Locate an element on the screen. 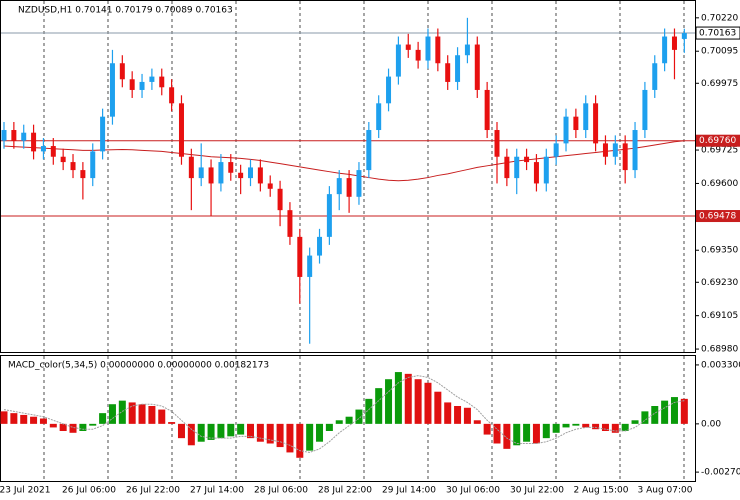 The width and height of the screenshot is (740, 500). y-tick-label: 0.69230 is located at coordinates (719, 283).